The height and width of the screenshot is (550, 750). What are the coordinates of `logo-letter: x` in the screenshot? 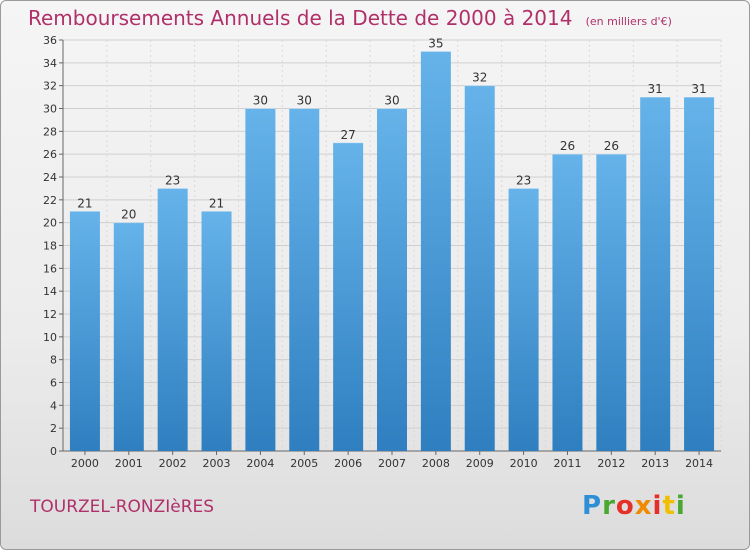 It's located at (643, 506).